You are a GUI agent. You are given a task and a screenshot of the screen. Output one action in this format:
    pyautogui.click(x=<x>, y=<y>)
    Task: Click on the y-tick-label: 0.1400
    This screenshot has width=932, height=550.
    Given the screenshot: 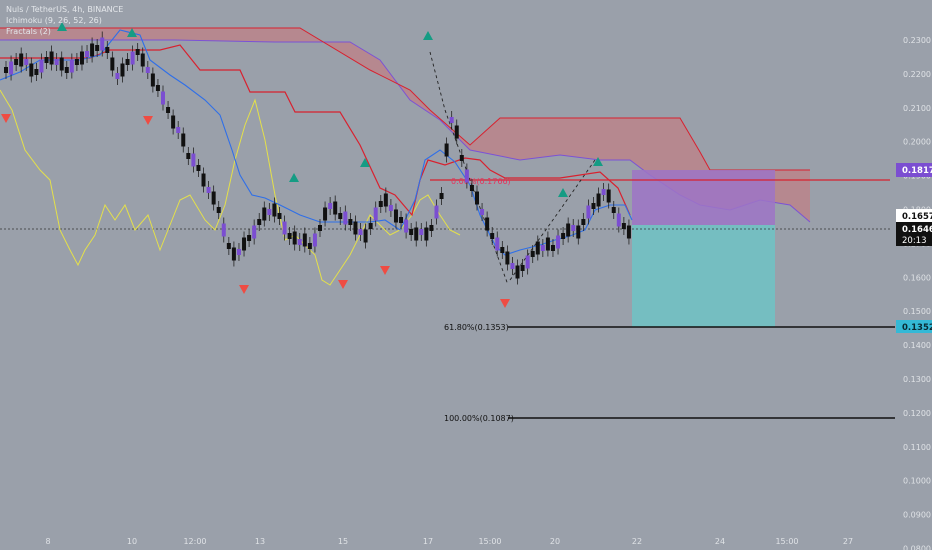 What is the action you would take?
    pyautogui.click(x=917, y=345)
    